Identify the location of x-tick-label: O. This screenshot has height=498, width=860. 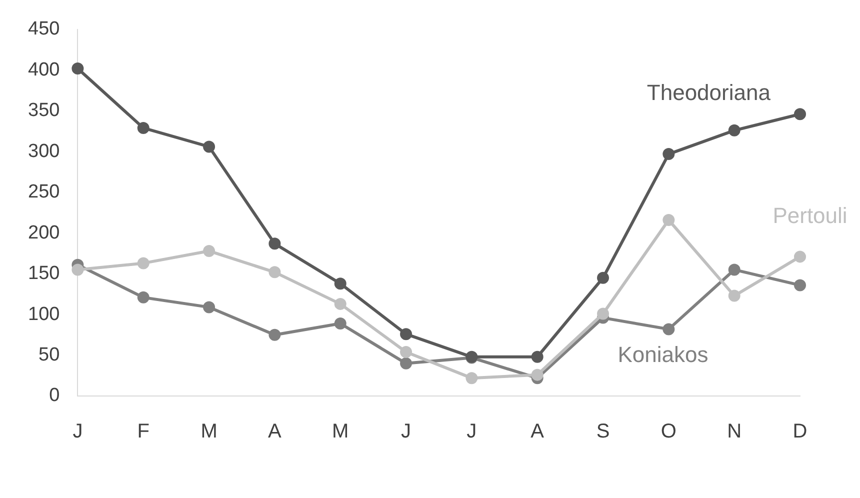
(668, 431).